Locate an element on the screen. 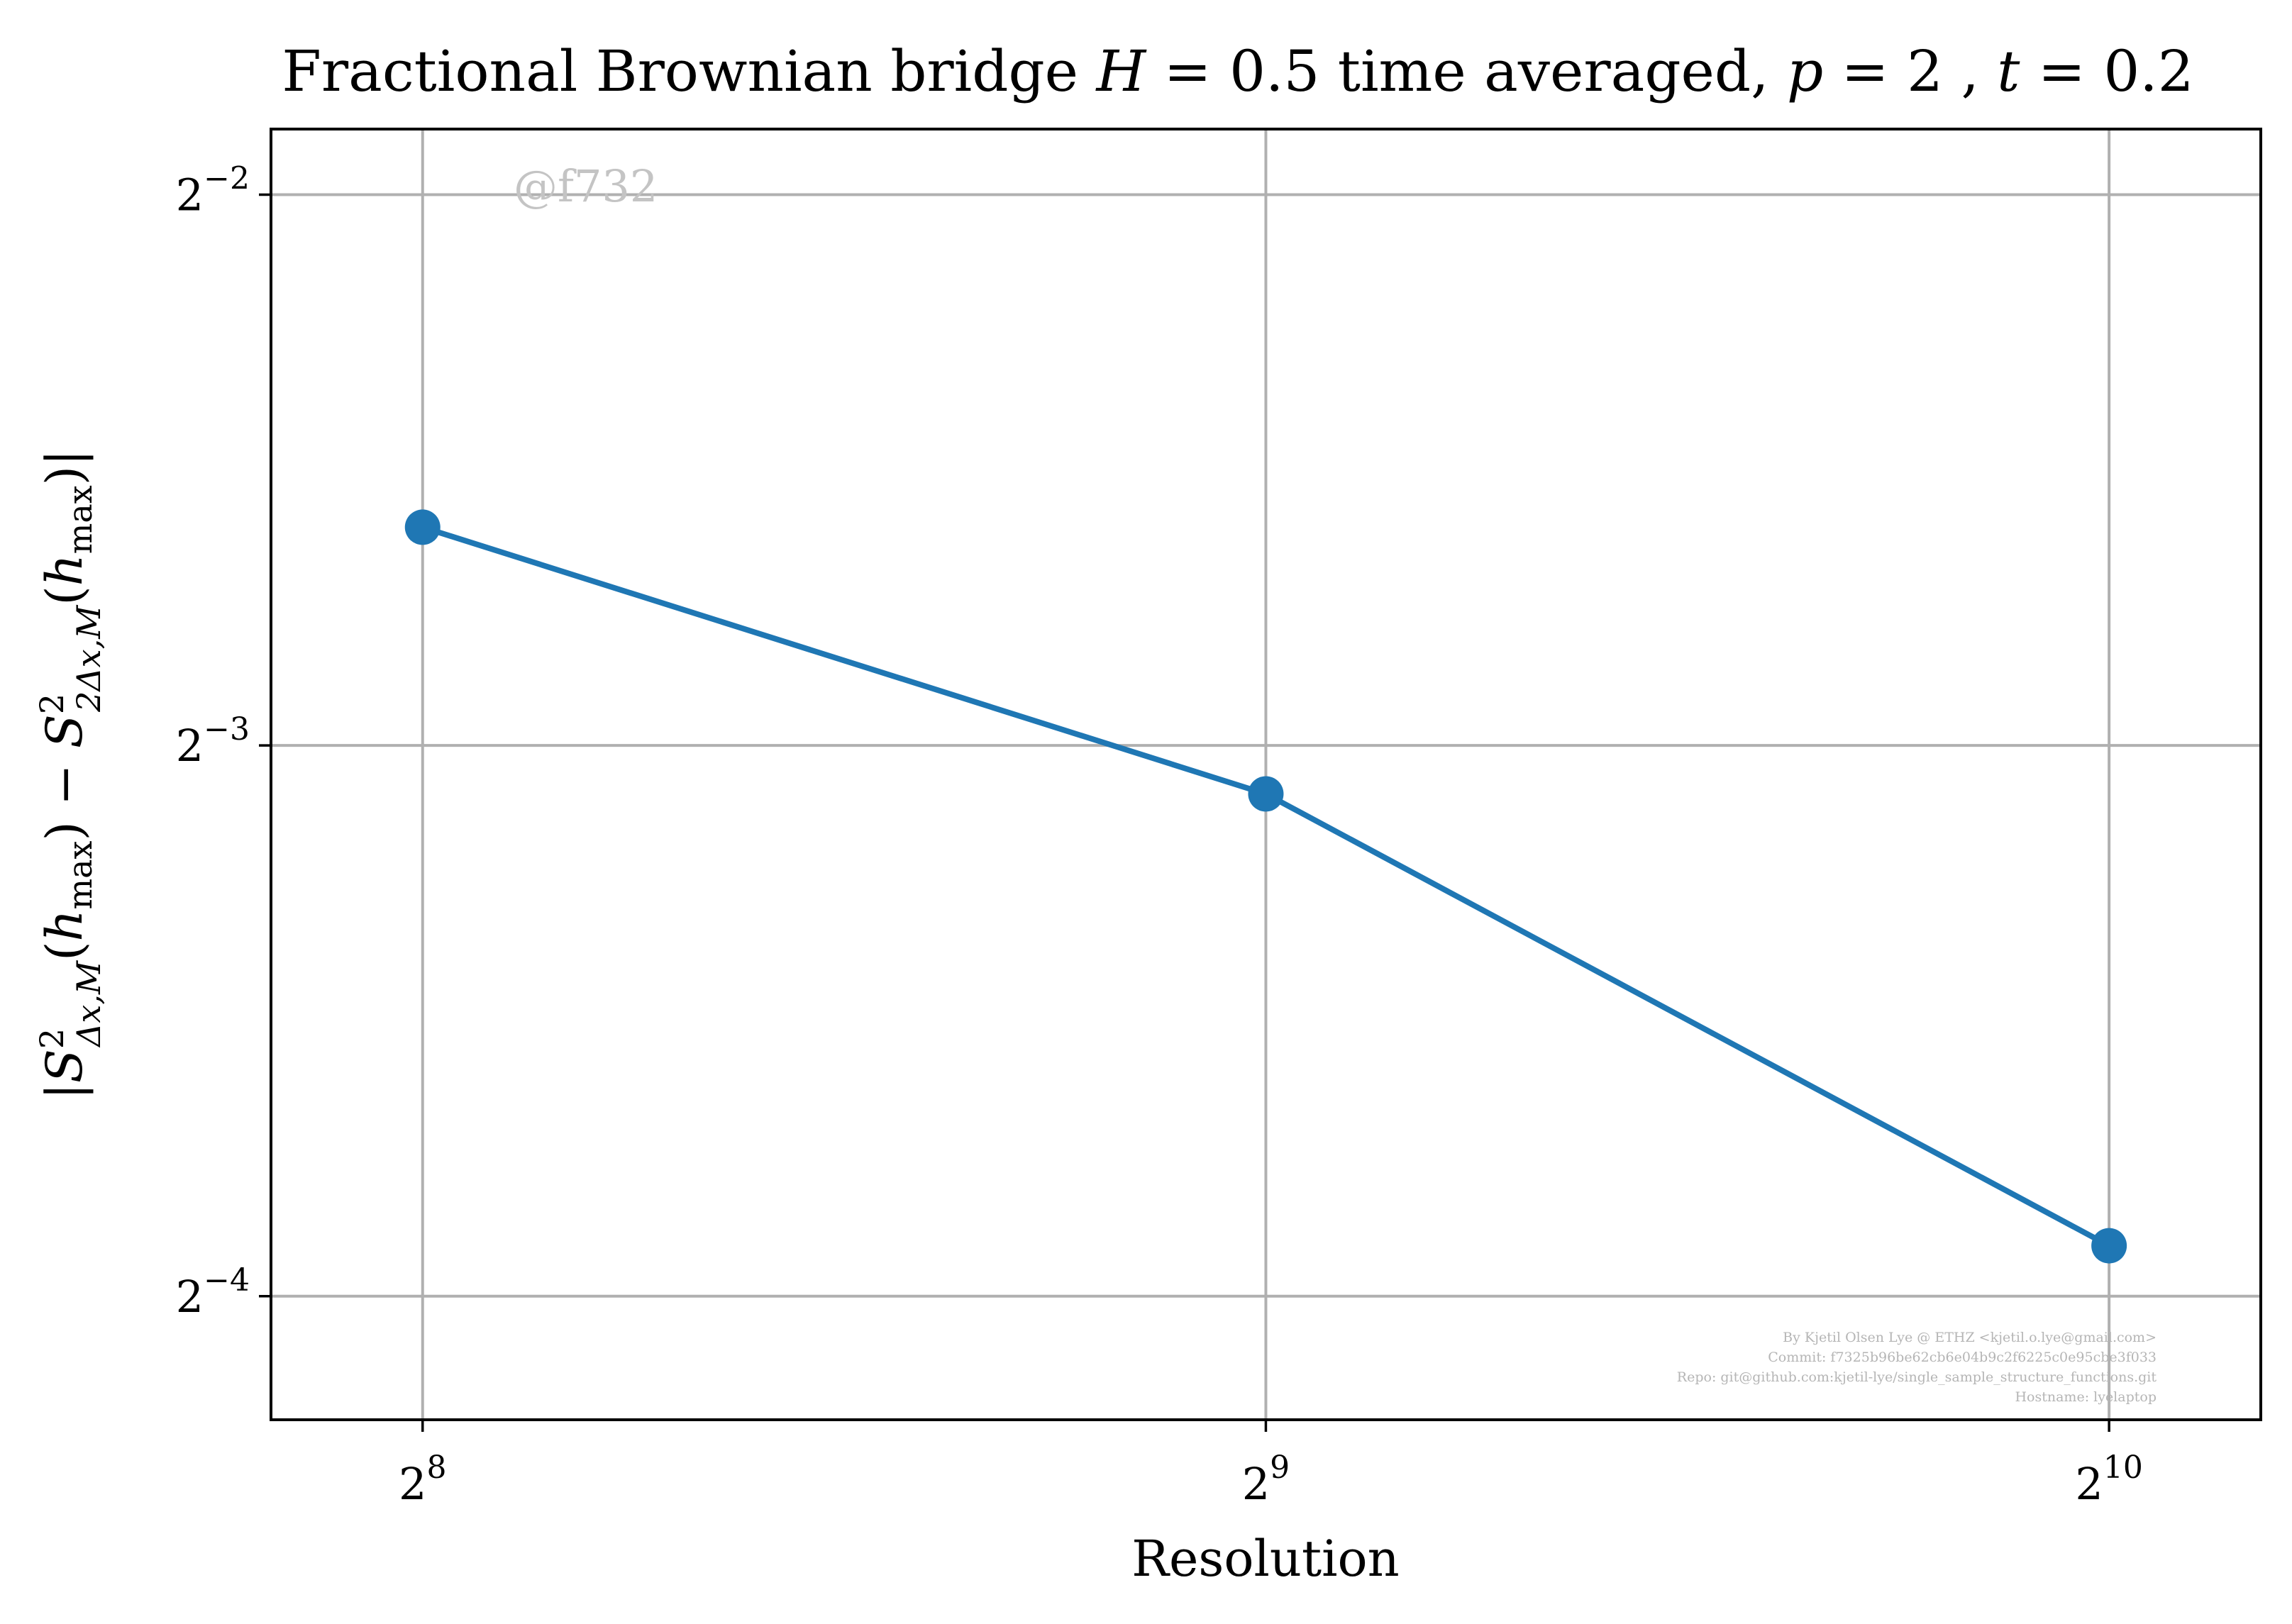 Image resolution: width=2292 pixels, height=1624 pixels. title-t-value: 0.2 is located at coordinates (2148, 71).